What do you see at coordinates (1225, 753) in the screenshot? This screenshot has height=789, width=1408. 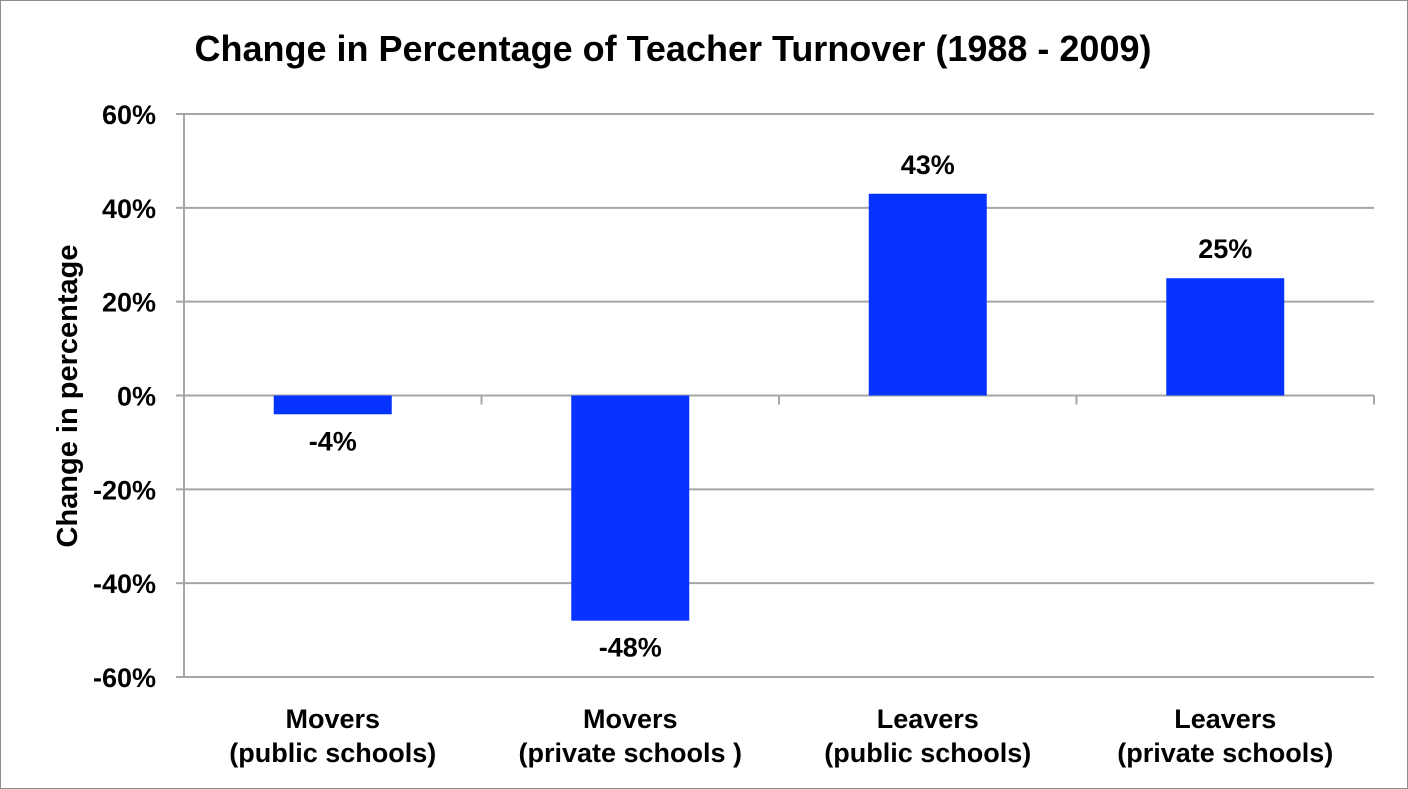 I see `x-tick-label-line: (private schools)` at bounding box center [1225, 753].